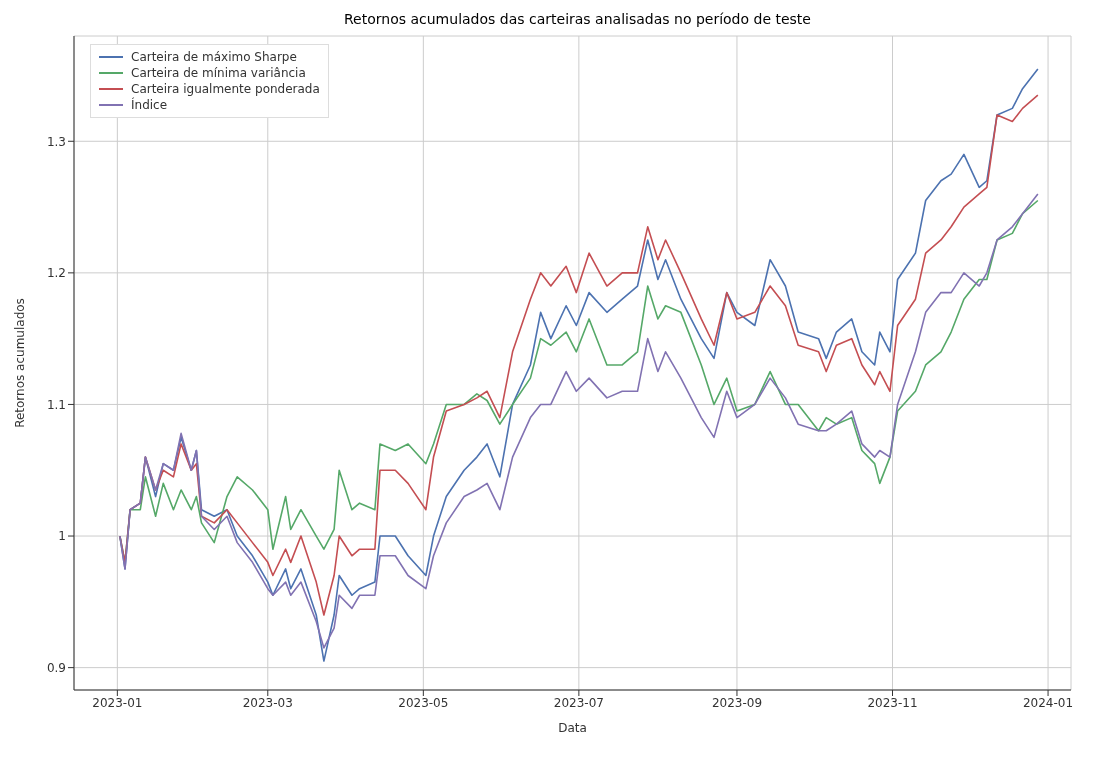 This screenshot has width=1105, height=758. Describe the element at coordinates (572, 728) in the screenshot. I see `x-axis-title: Data` at that location.